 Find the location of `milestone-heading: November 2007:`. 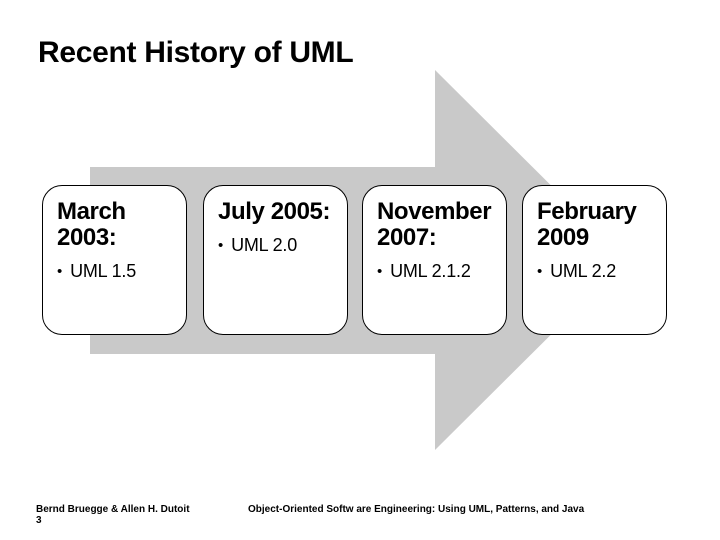

milestone-heading: November 2007: is located at coordinates (434, 224).